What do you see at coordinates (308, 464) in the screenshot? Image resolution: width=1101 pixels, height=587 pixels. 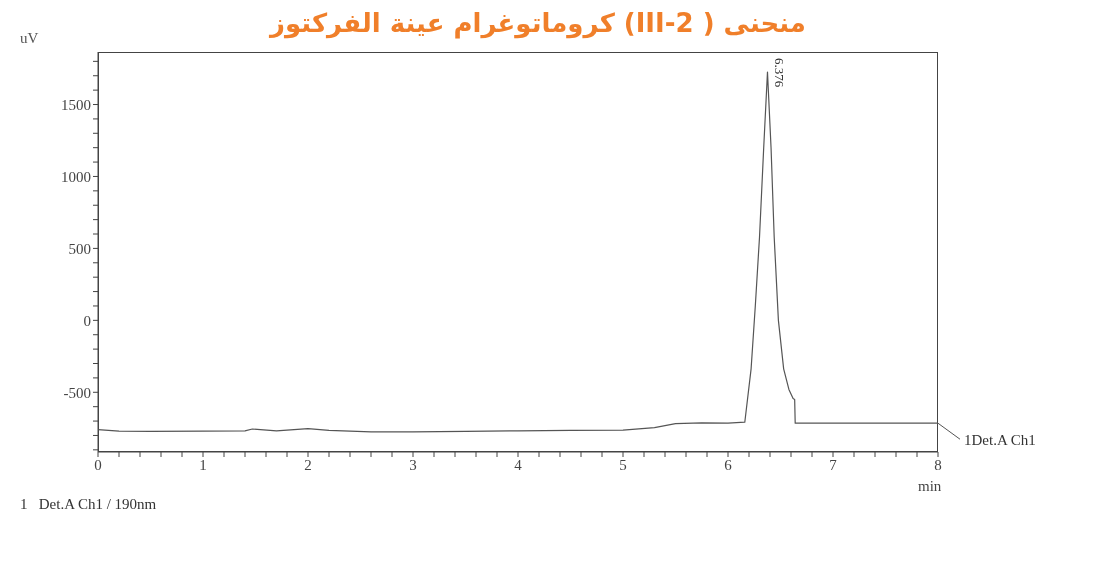 I see `x-tick-label: 2` at bounding box center [308, 464].